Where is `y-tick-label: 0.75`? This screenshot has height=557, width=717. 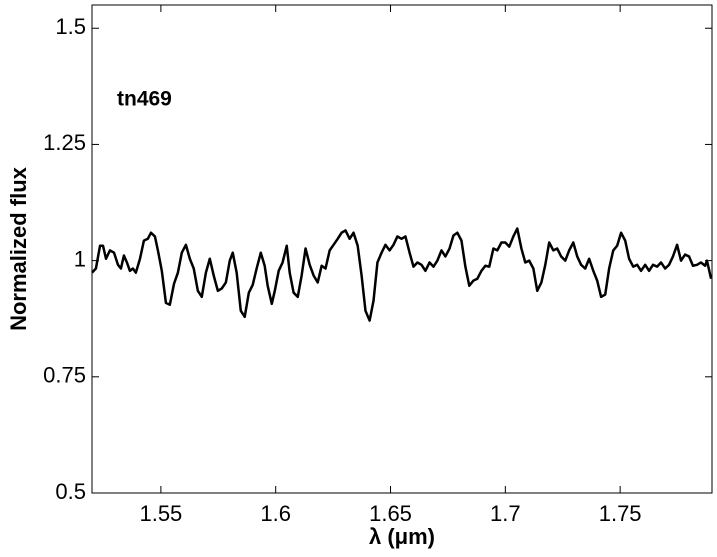
y-tick-label: 0.75 is located at coordinates (64, 375).